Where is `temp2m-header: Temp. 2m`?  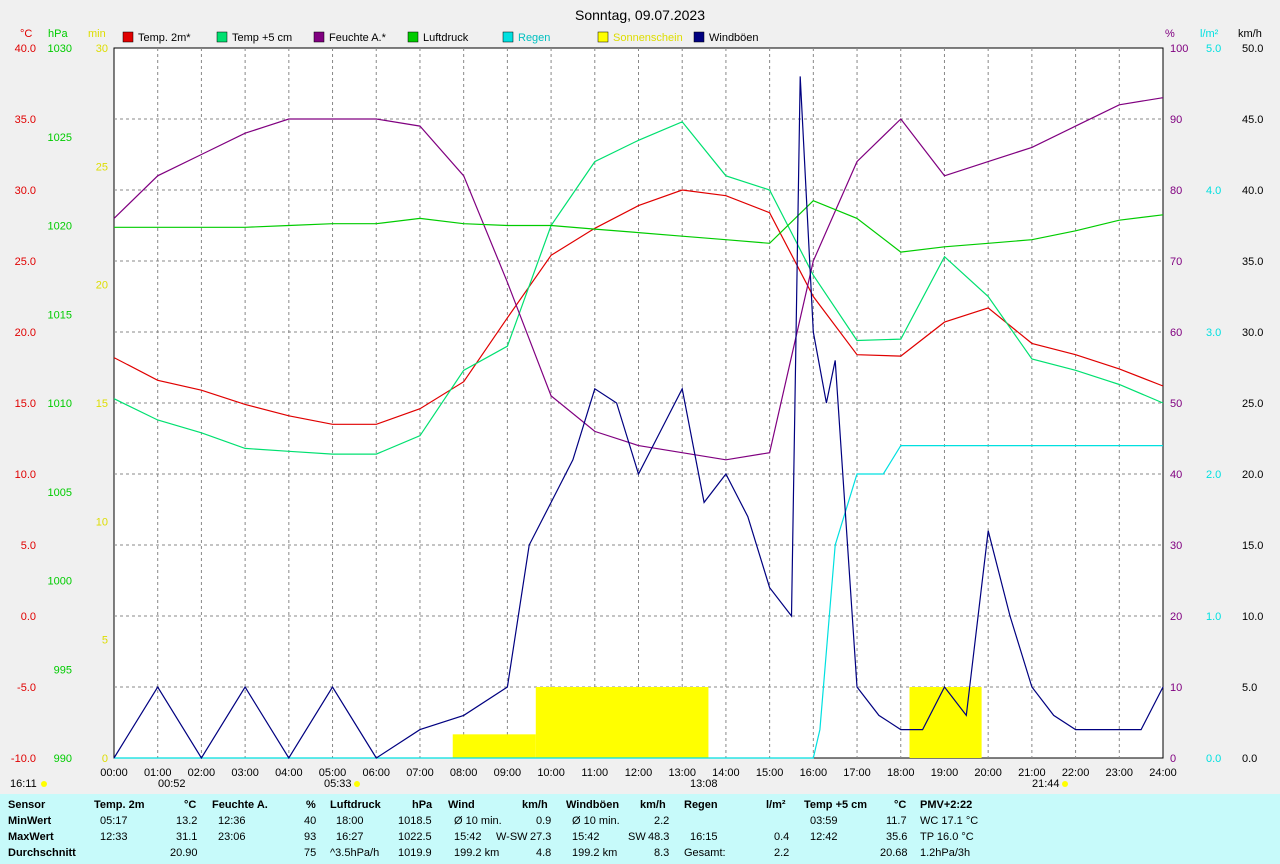 temp2m-header: Temp. 2m is located at coordinates (119, 805).